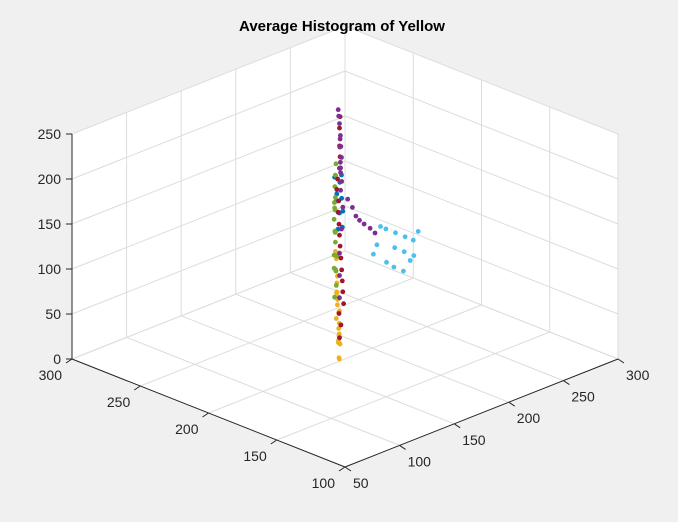  What do you see at coordinates (324, 483) in the screenshot?
I see `y-tick-label: 100` at bounding box center [324, 483].